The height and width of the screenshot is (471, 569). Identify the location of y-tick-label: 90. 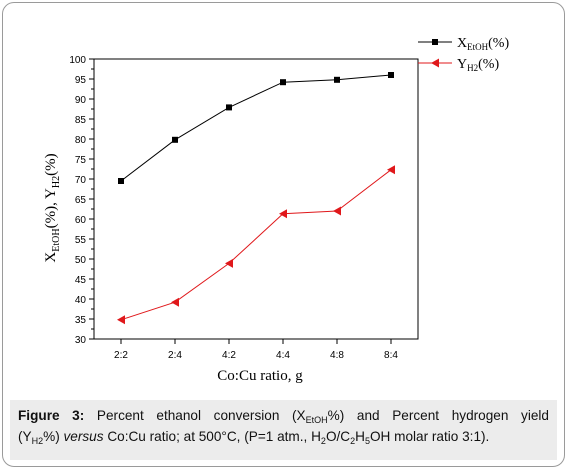
(81, 100).